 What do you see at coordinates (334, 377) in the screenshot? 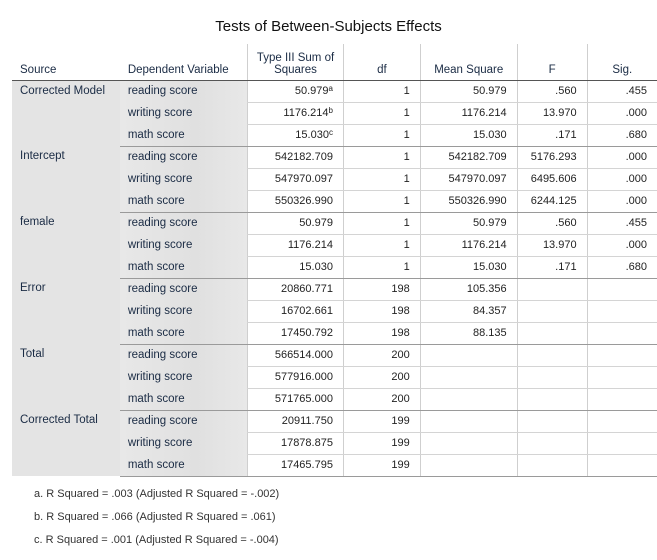
I see `table-row: Total reading score 566514.000 200` at bounding box center [334, 377].